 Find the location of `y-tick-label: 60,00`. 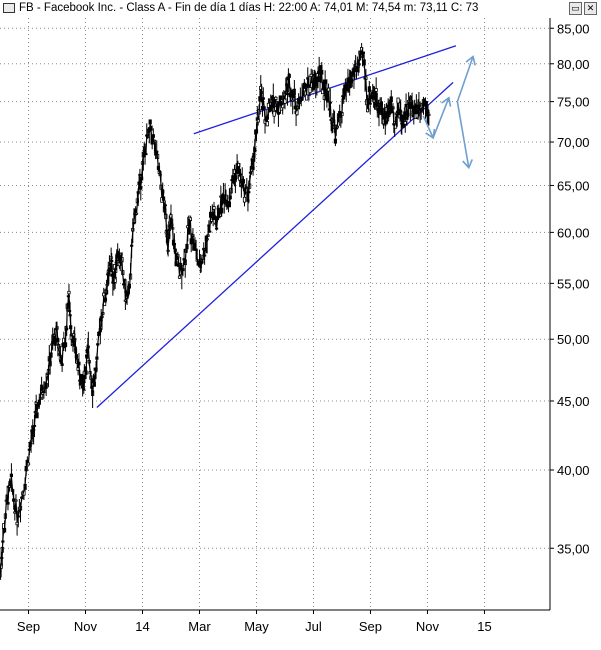

y-tick-label: 60,00 is located at coordinates (573, 232).